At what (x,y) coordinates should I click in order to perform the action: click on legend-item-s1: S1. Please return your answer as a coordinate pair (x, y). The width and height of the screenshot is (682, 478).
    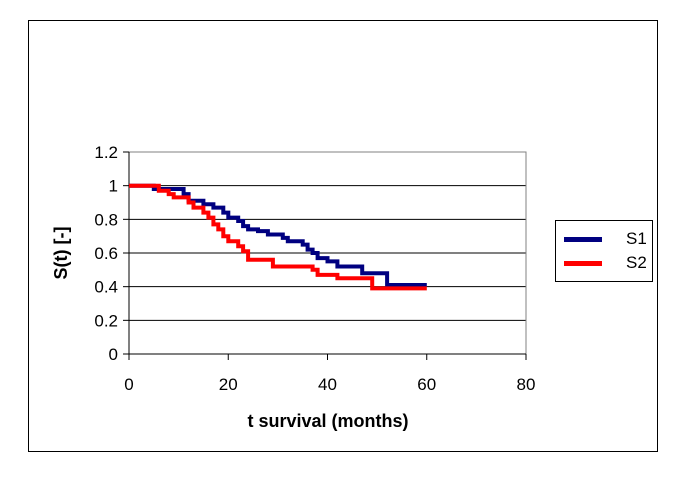
    Looking at the image, I should click on (605, 239).